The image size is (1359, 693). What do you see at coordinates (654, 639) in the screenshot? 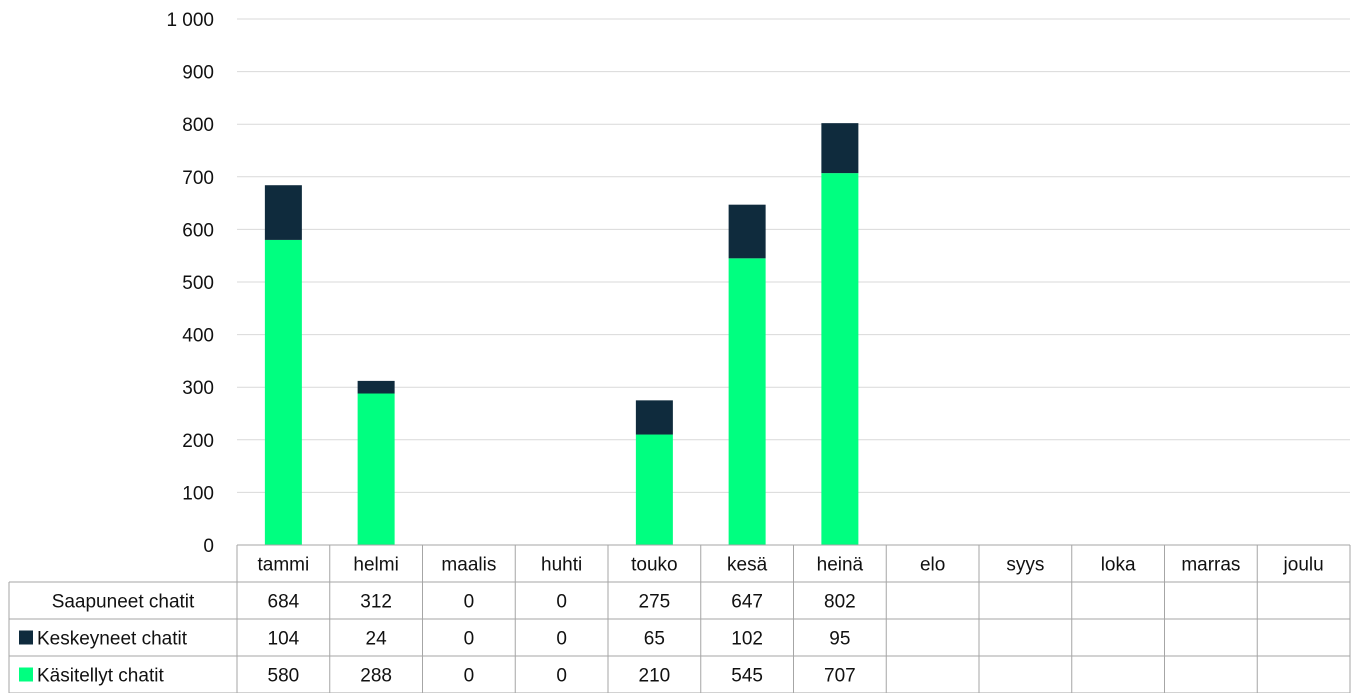
I see `table-cell: 65` at bounding box center [654, 639].